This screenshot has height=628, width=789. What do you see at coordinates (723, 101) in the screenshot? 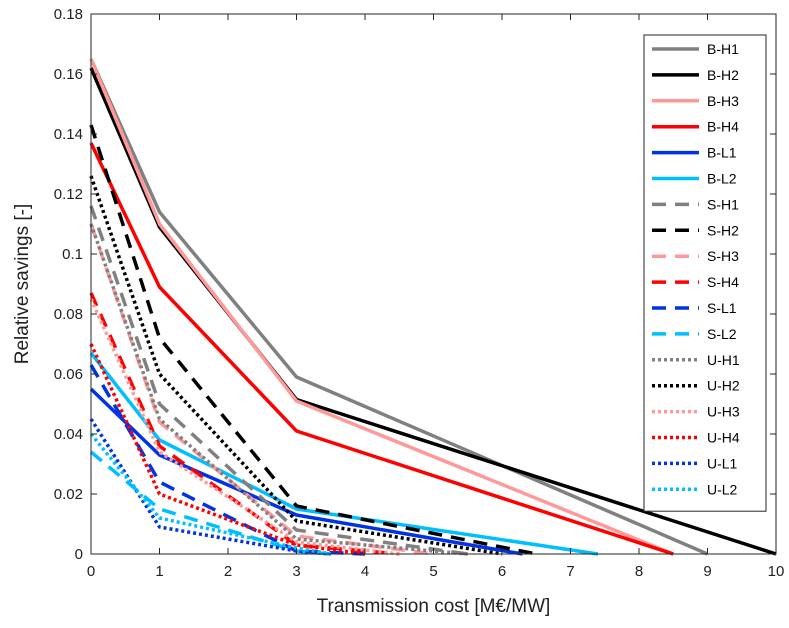
I see `legend-label-b-h3: B-H3` at bounding box center [723, 101].